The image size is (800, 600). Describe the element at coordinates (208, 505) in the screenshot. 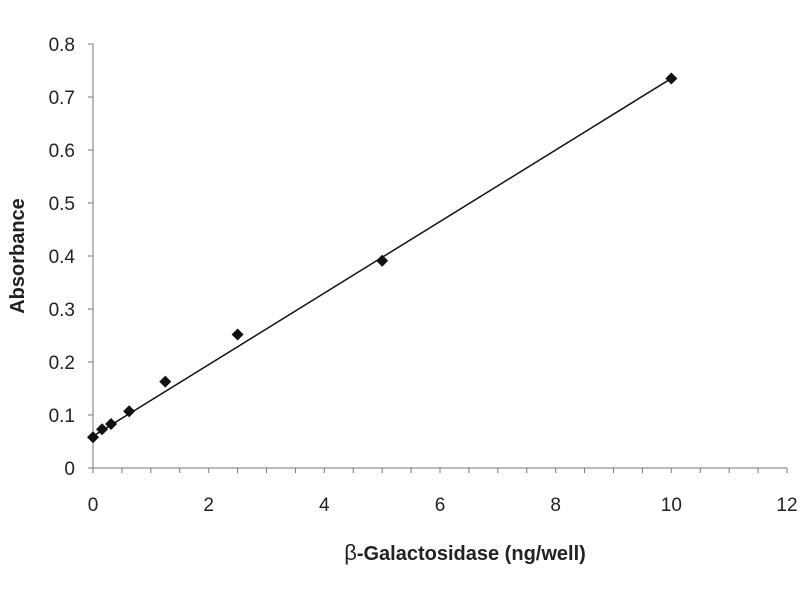

I see `x-tick-label: 2` at that location.